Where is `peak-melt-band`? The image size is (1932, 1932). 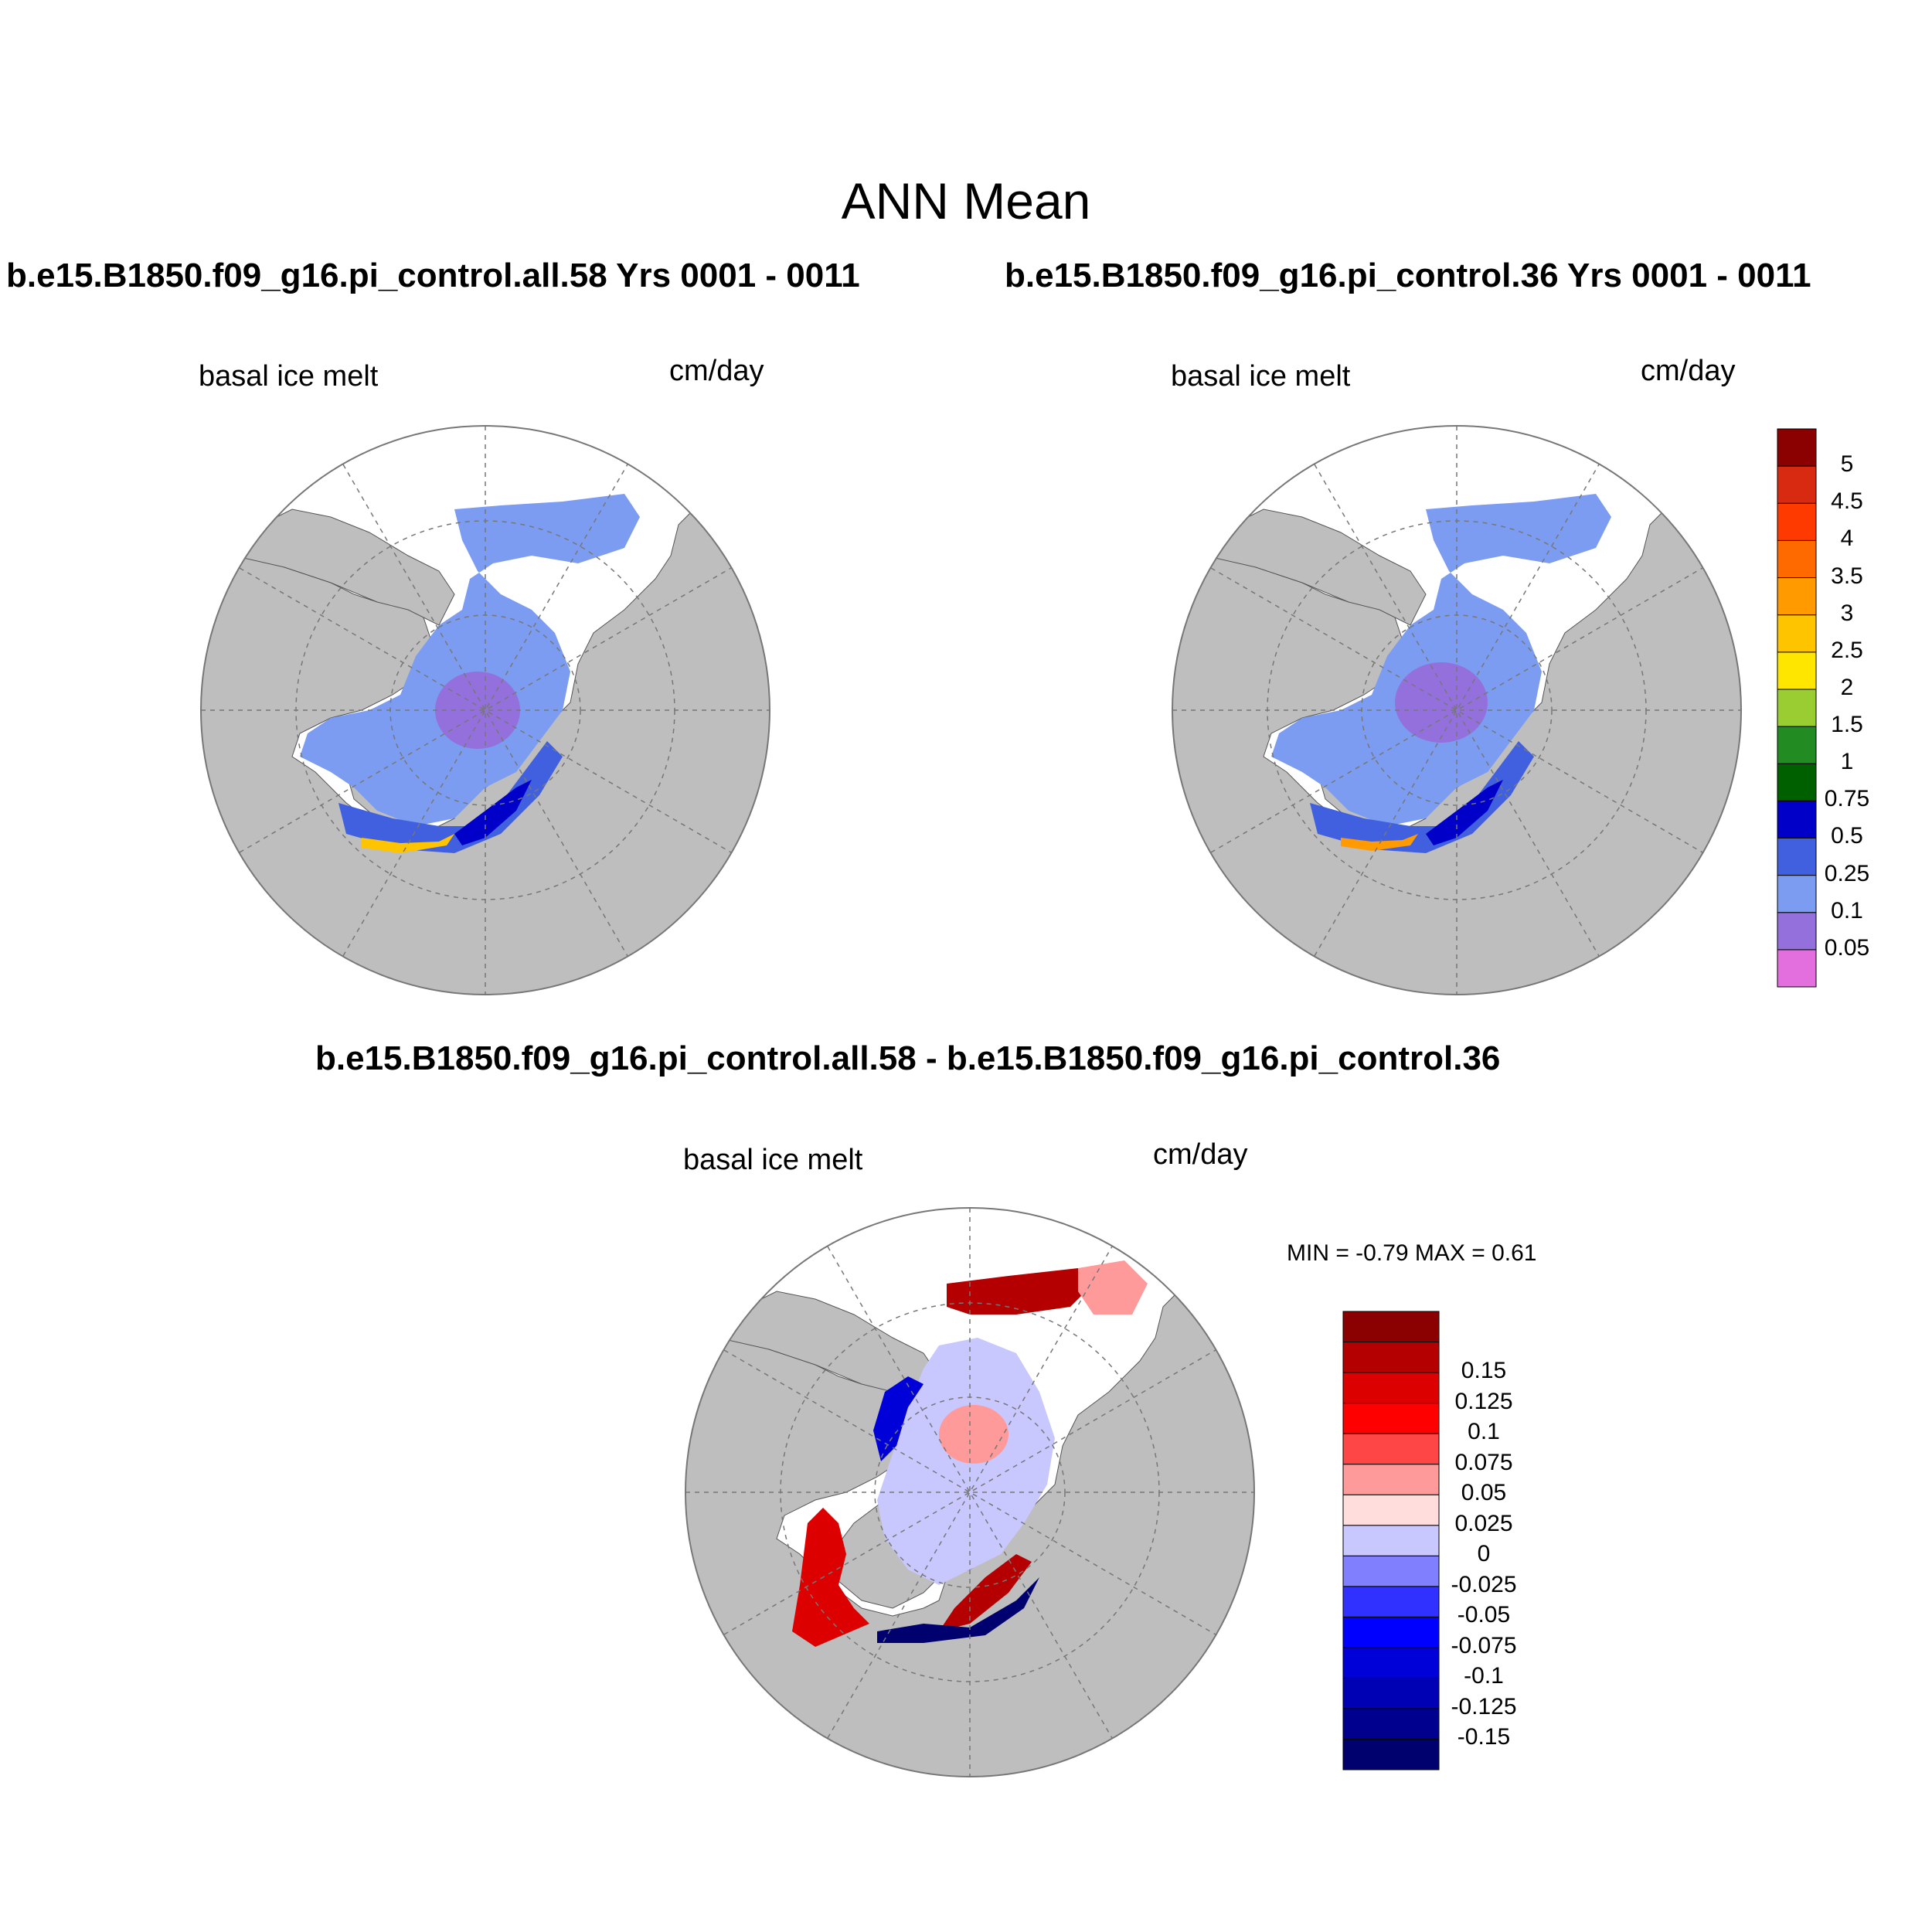 peak-melt-band is located at coordinates (1379, 843).